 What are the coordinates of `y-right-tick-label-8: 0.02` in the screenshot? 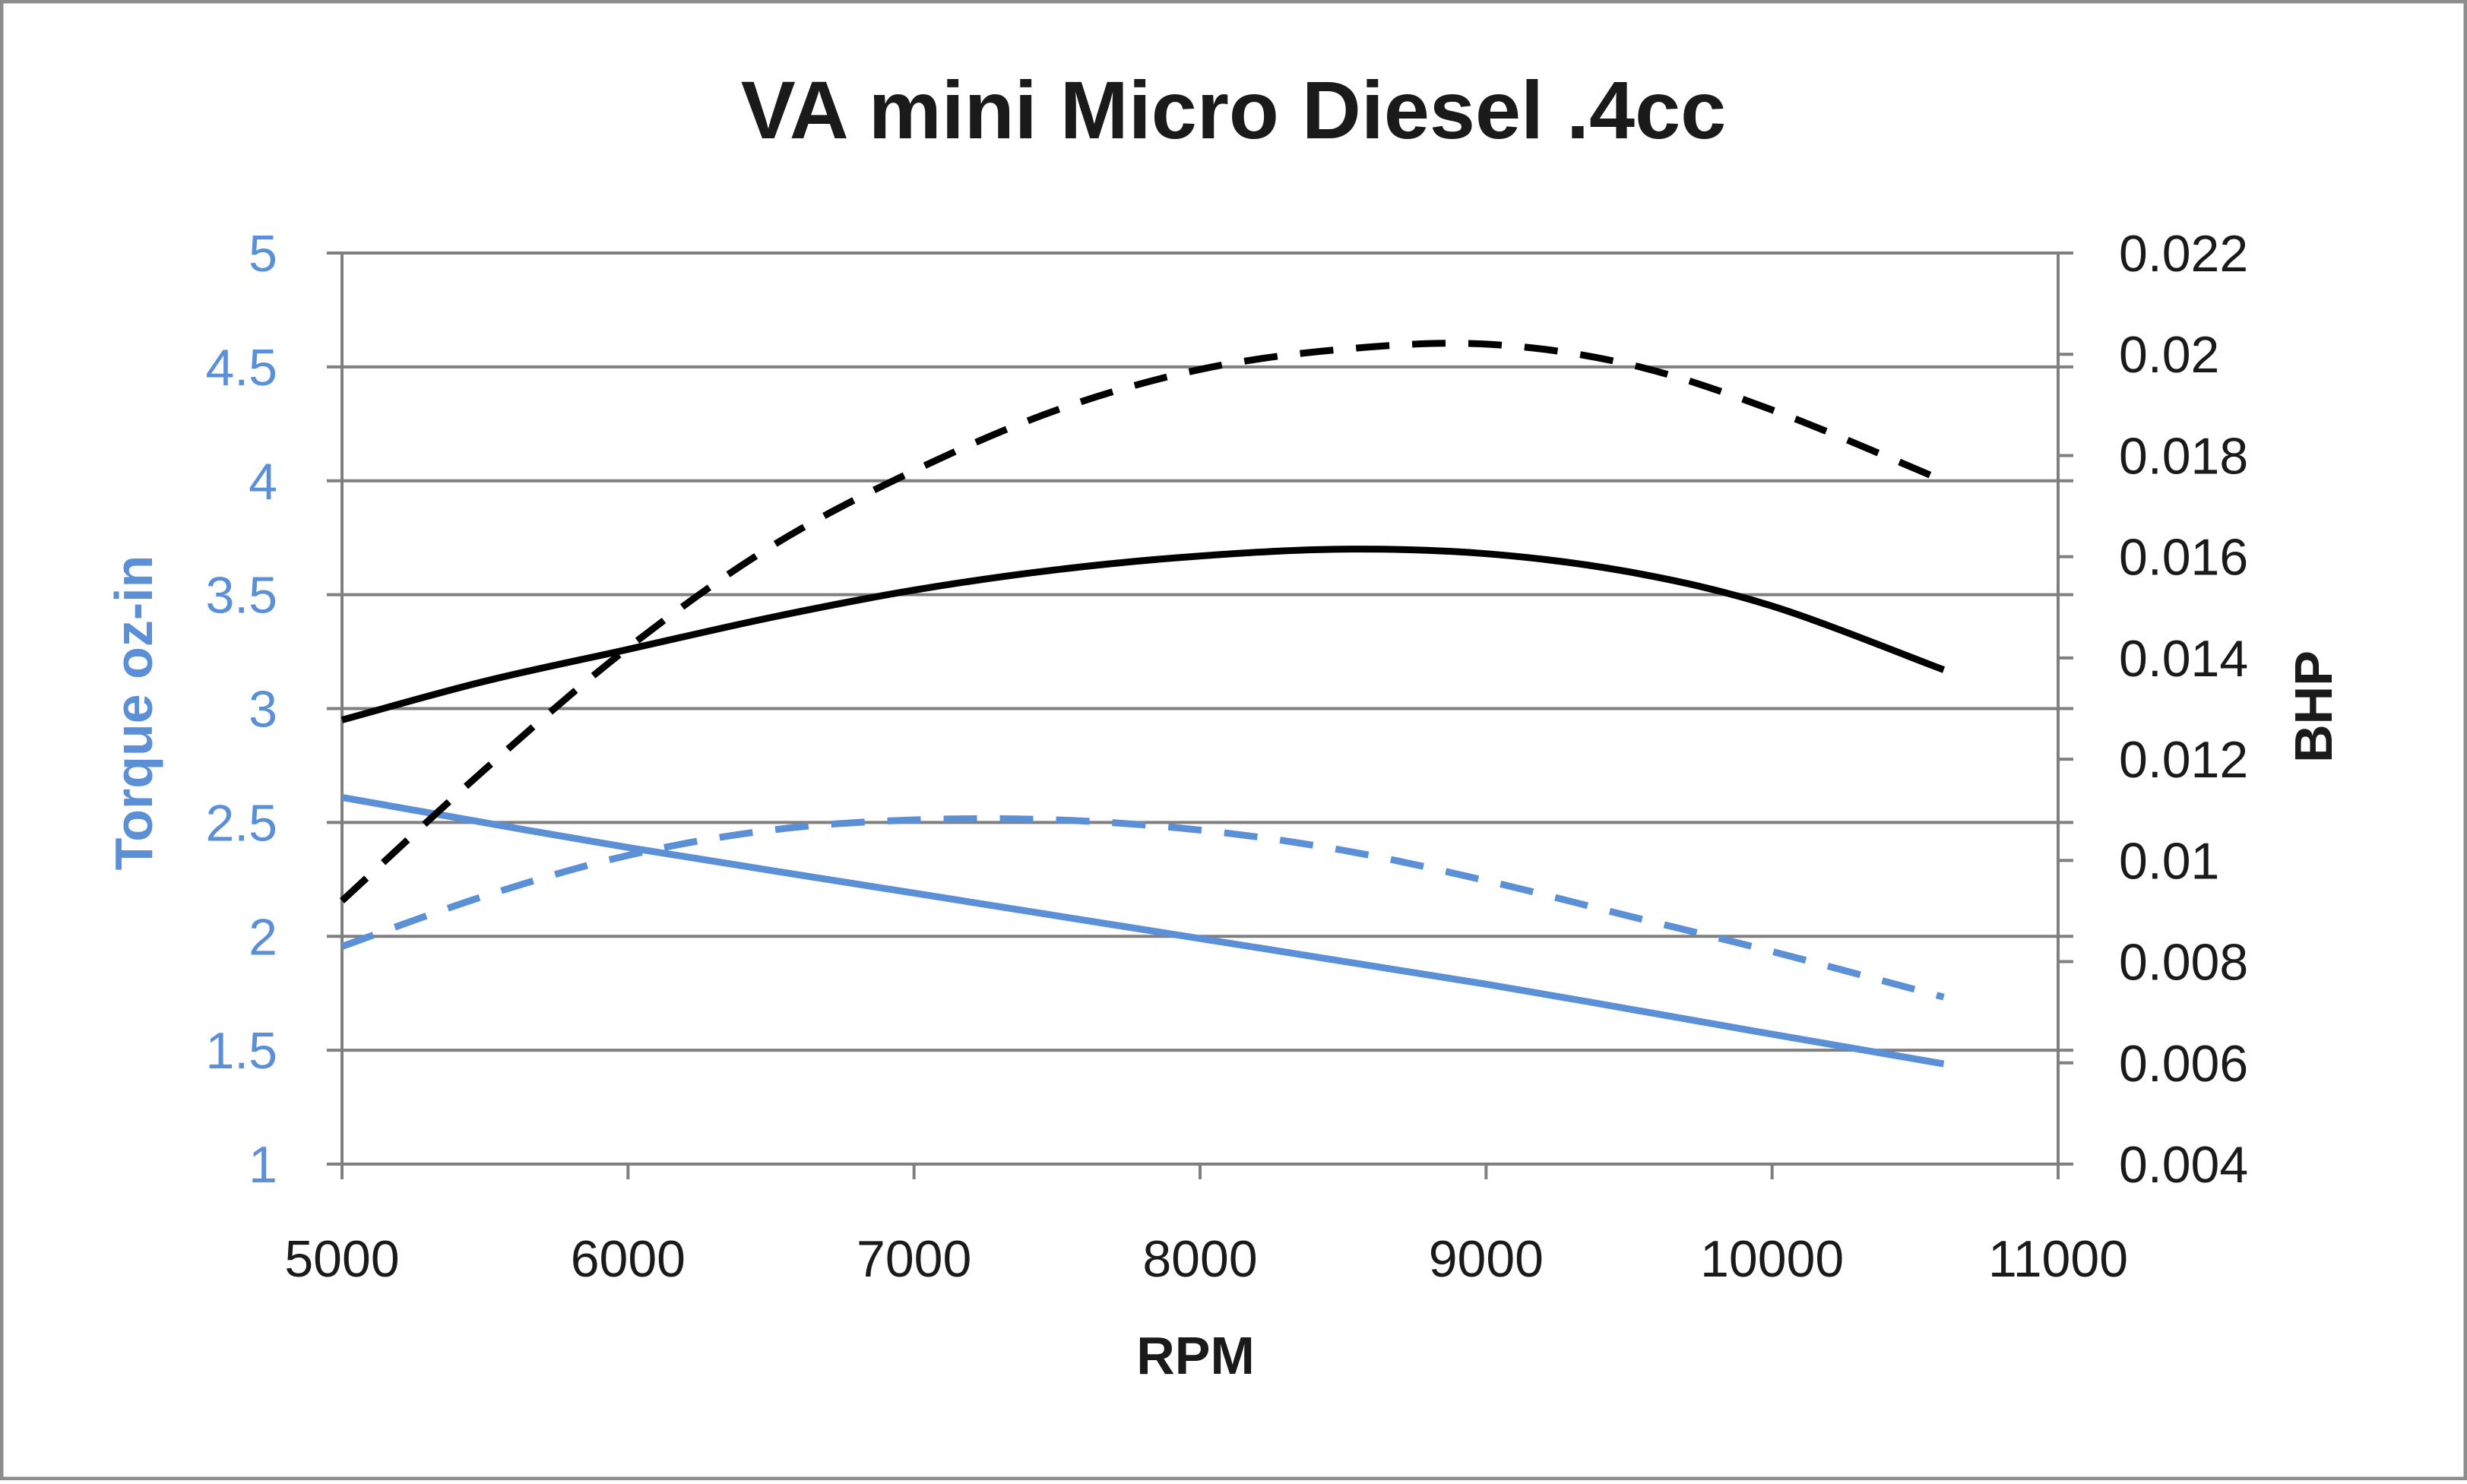 It's located at (2169, 355).